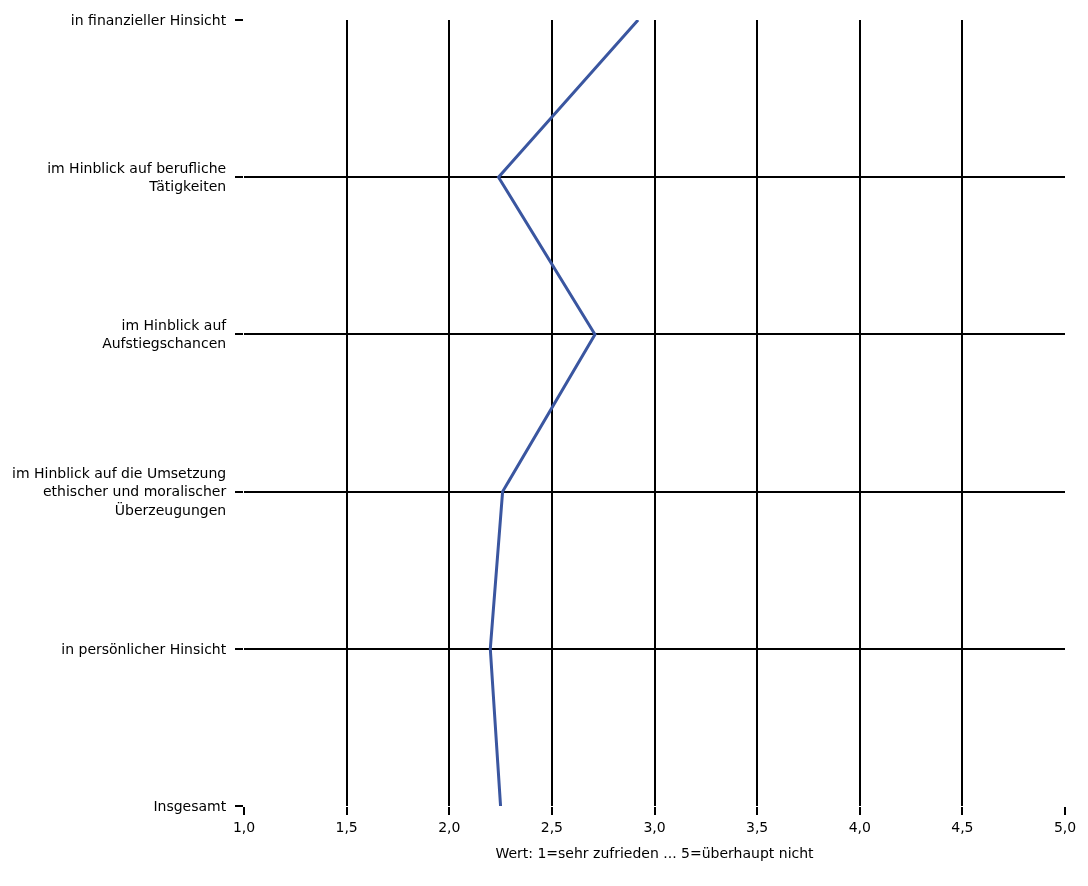  I want to click on y-tick-label: im Hinblick auf berufliche Tätigkeiten, so click(137, 177).